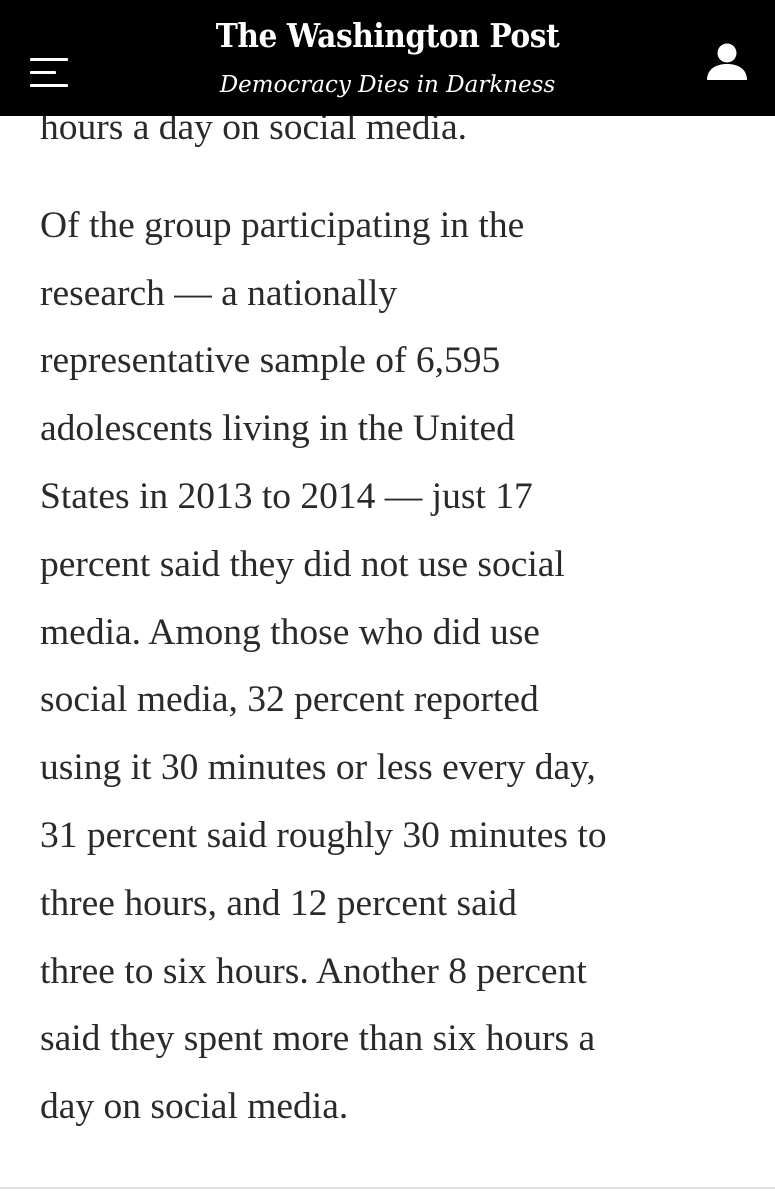 The width and height of the screenshot is (775, 1200). I want to click on article-line: day on social media., so click(194, 1107).